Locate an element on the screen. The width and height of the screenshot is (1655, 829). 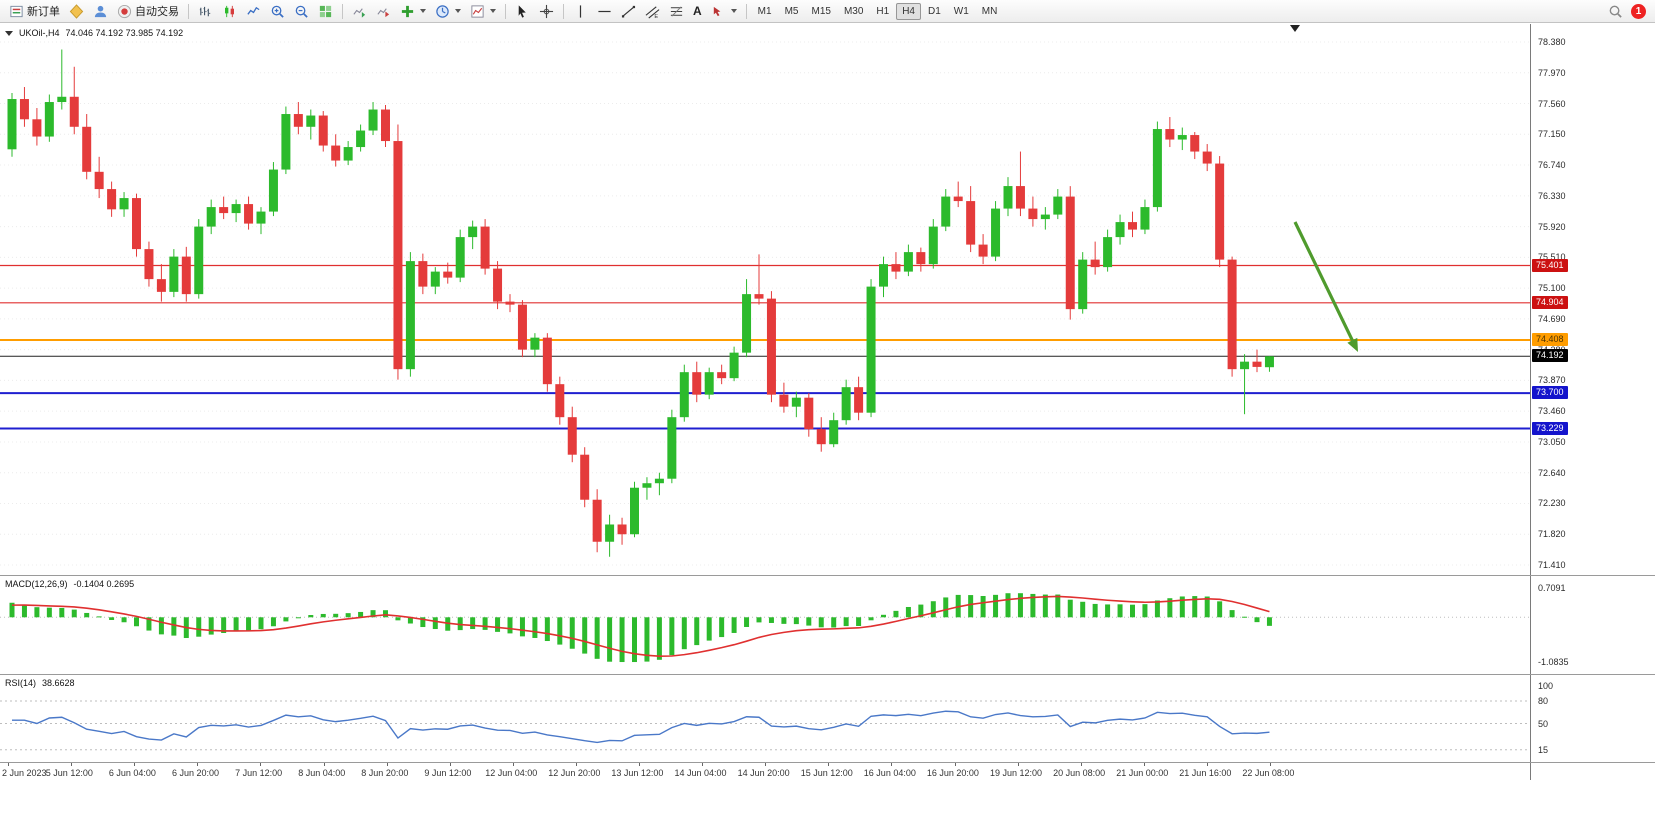
channel-tool: E is located at coordinates (652, 11).